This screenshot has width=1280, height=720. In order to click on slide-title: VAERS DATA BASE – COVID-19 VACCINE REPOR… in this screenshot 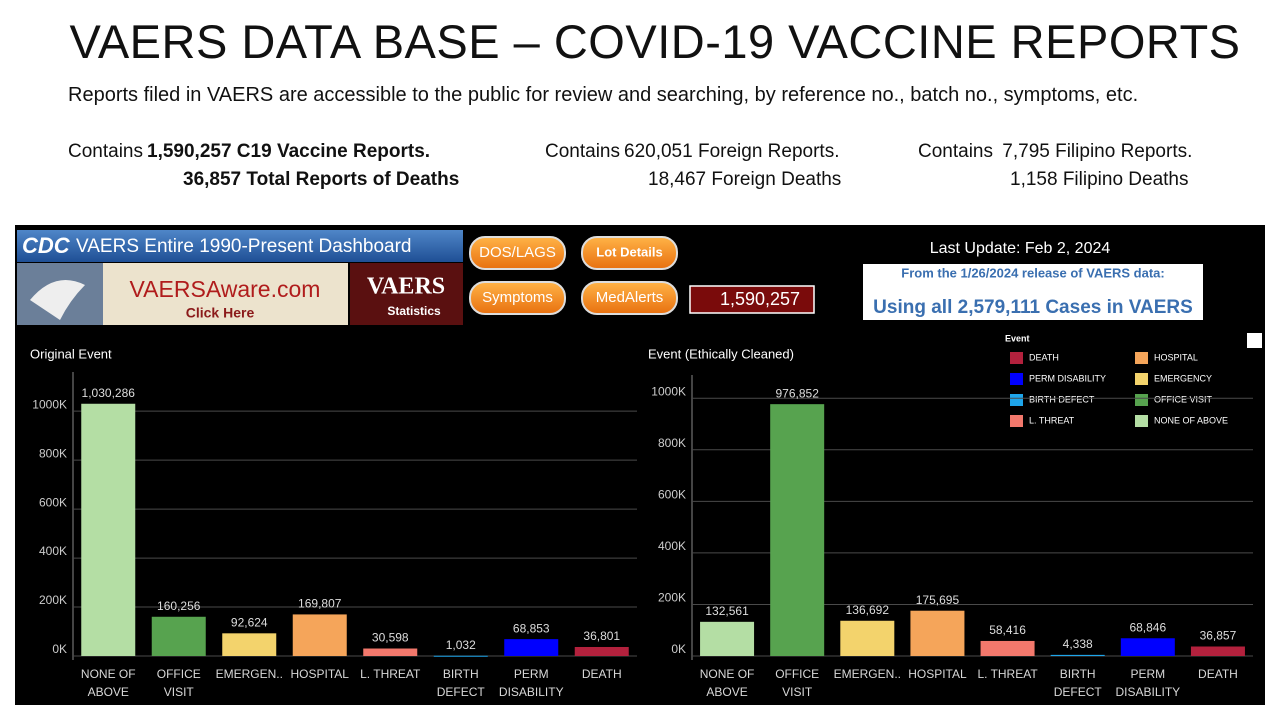, I will do `click(655, 41)`.